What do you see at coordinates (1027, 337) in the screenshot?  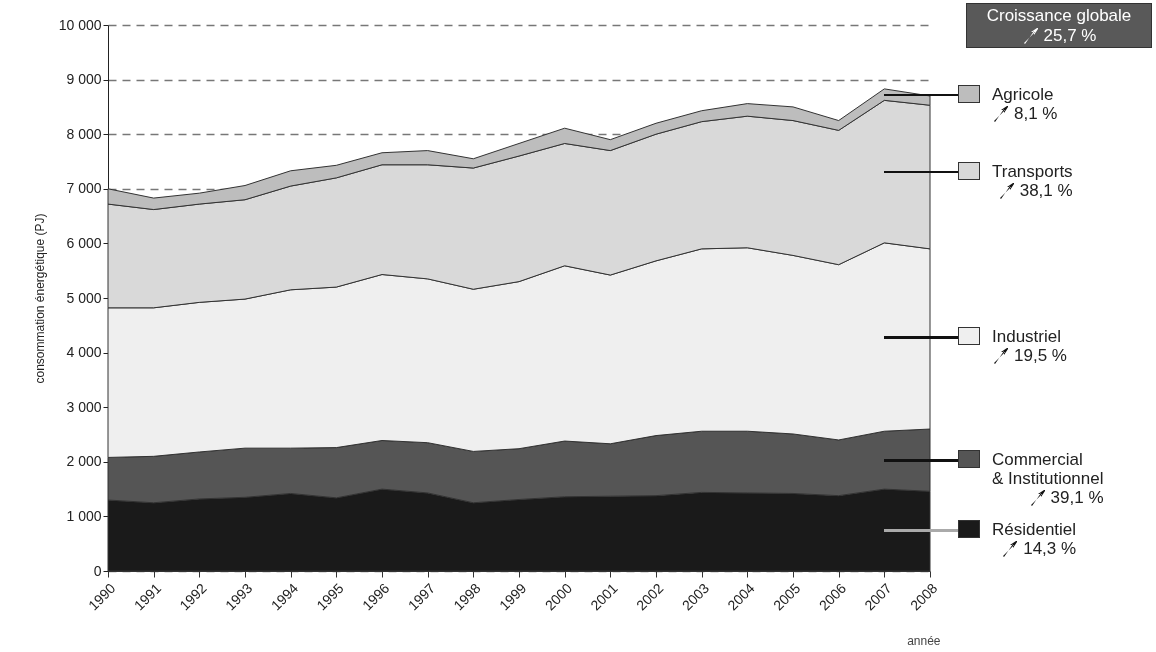 I see `legend-label: Industriel` at bounding box center [1027, 337].